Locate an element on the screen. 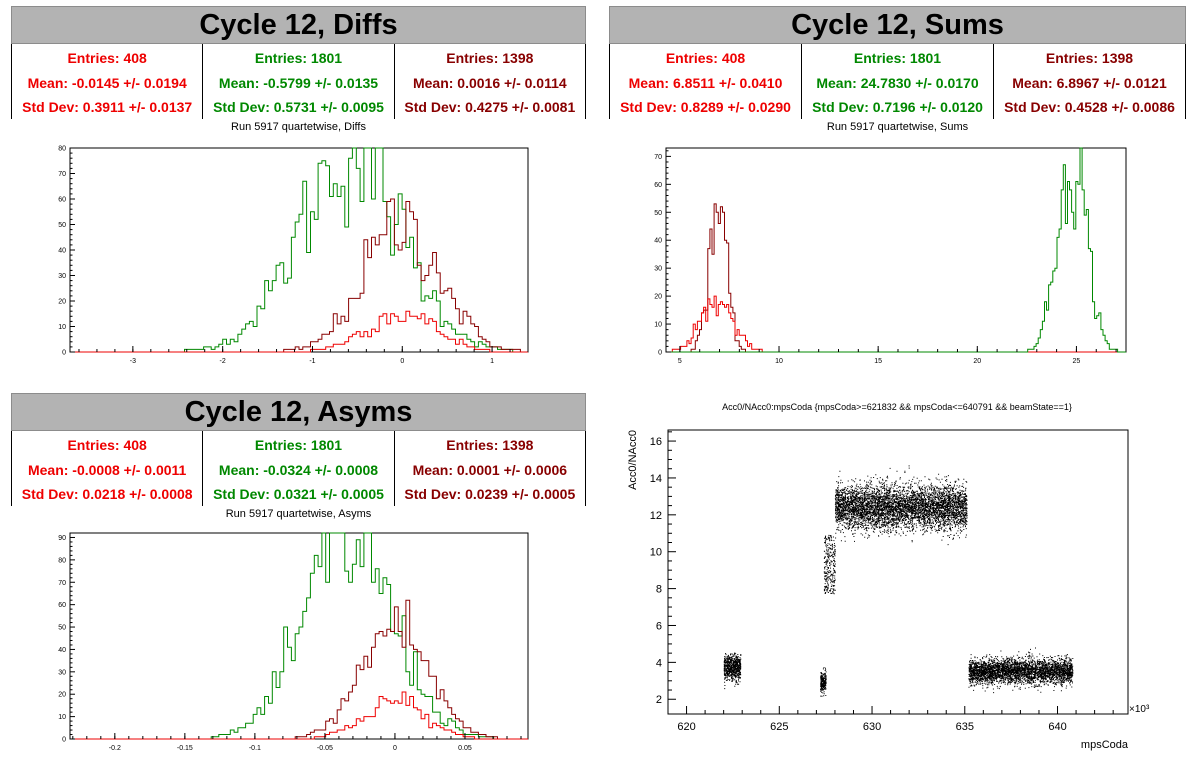 The width and height of the screenshot is (1196, 772). scatter-ytick-label: 16 is located at coordinates (656, 442).